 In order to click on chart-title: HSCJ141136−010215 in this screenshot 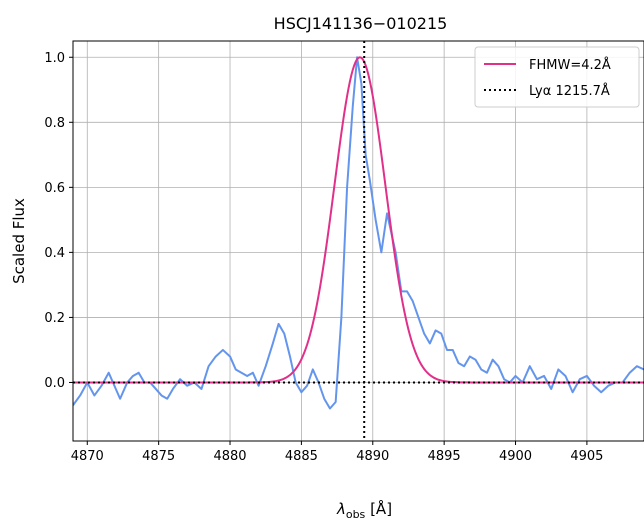, I will do `click(361, 23)`.